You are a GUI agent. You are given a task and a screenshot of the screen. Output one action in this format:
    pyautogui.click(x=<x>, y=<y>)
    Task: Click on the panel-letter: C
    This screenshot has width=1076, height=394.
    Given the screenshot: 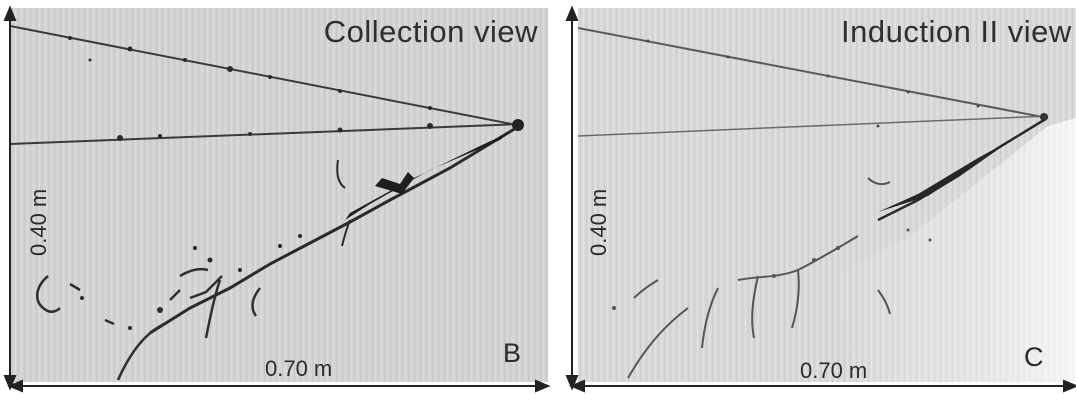 What is the action you would take?
    pyautogui.click(x=1034, y=357)
    